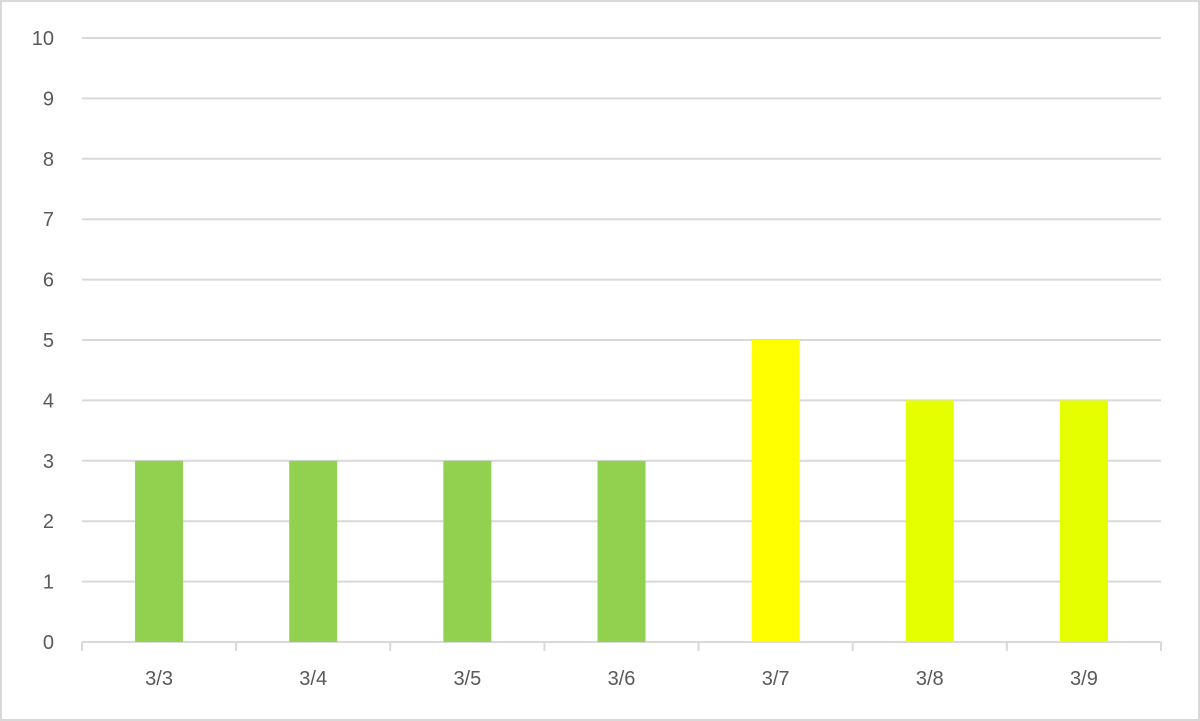 The image size is (1200, 721). Describe the element at coordinates (48, 220) in the screenshot. I see `y-tick-label: 7` at that location.